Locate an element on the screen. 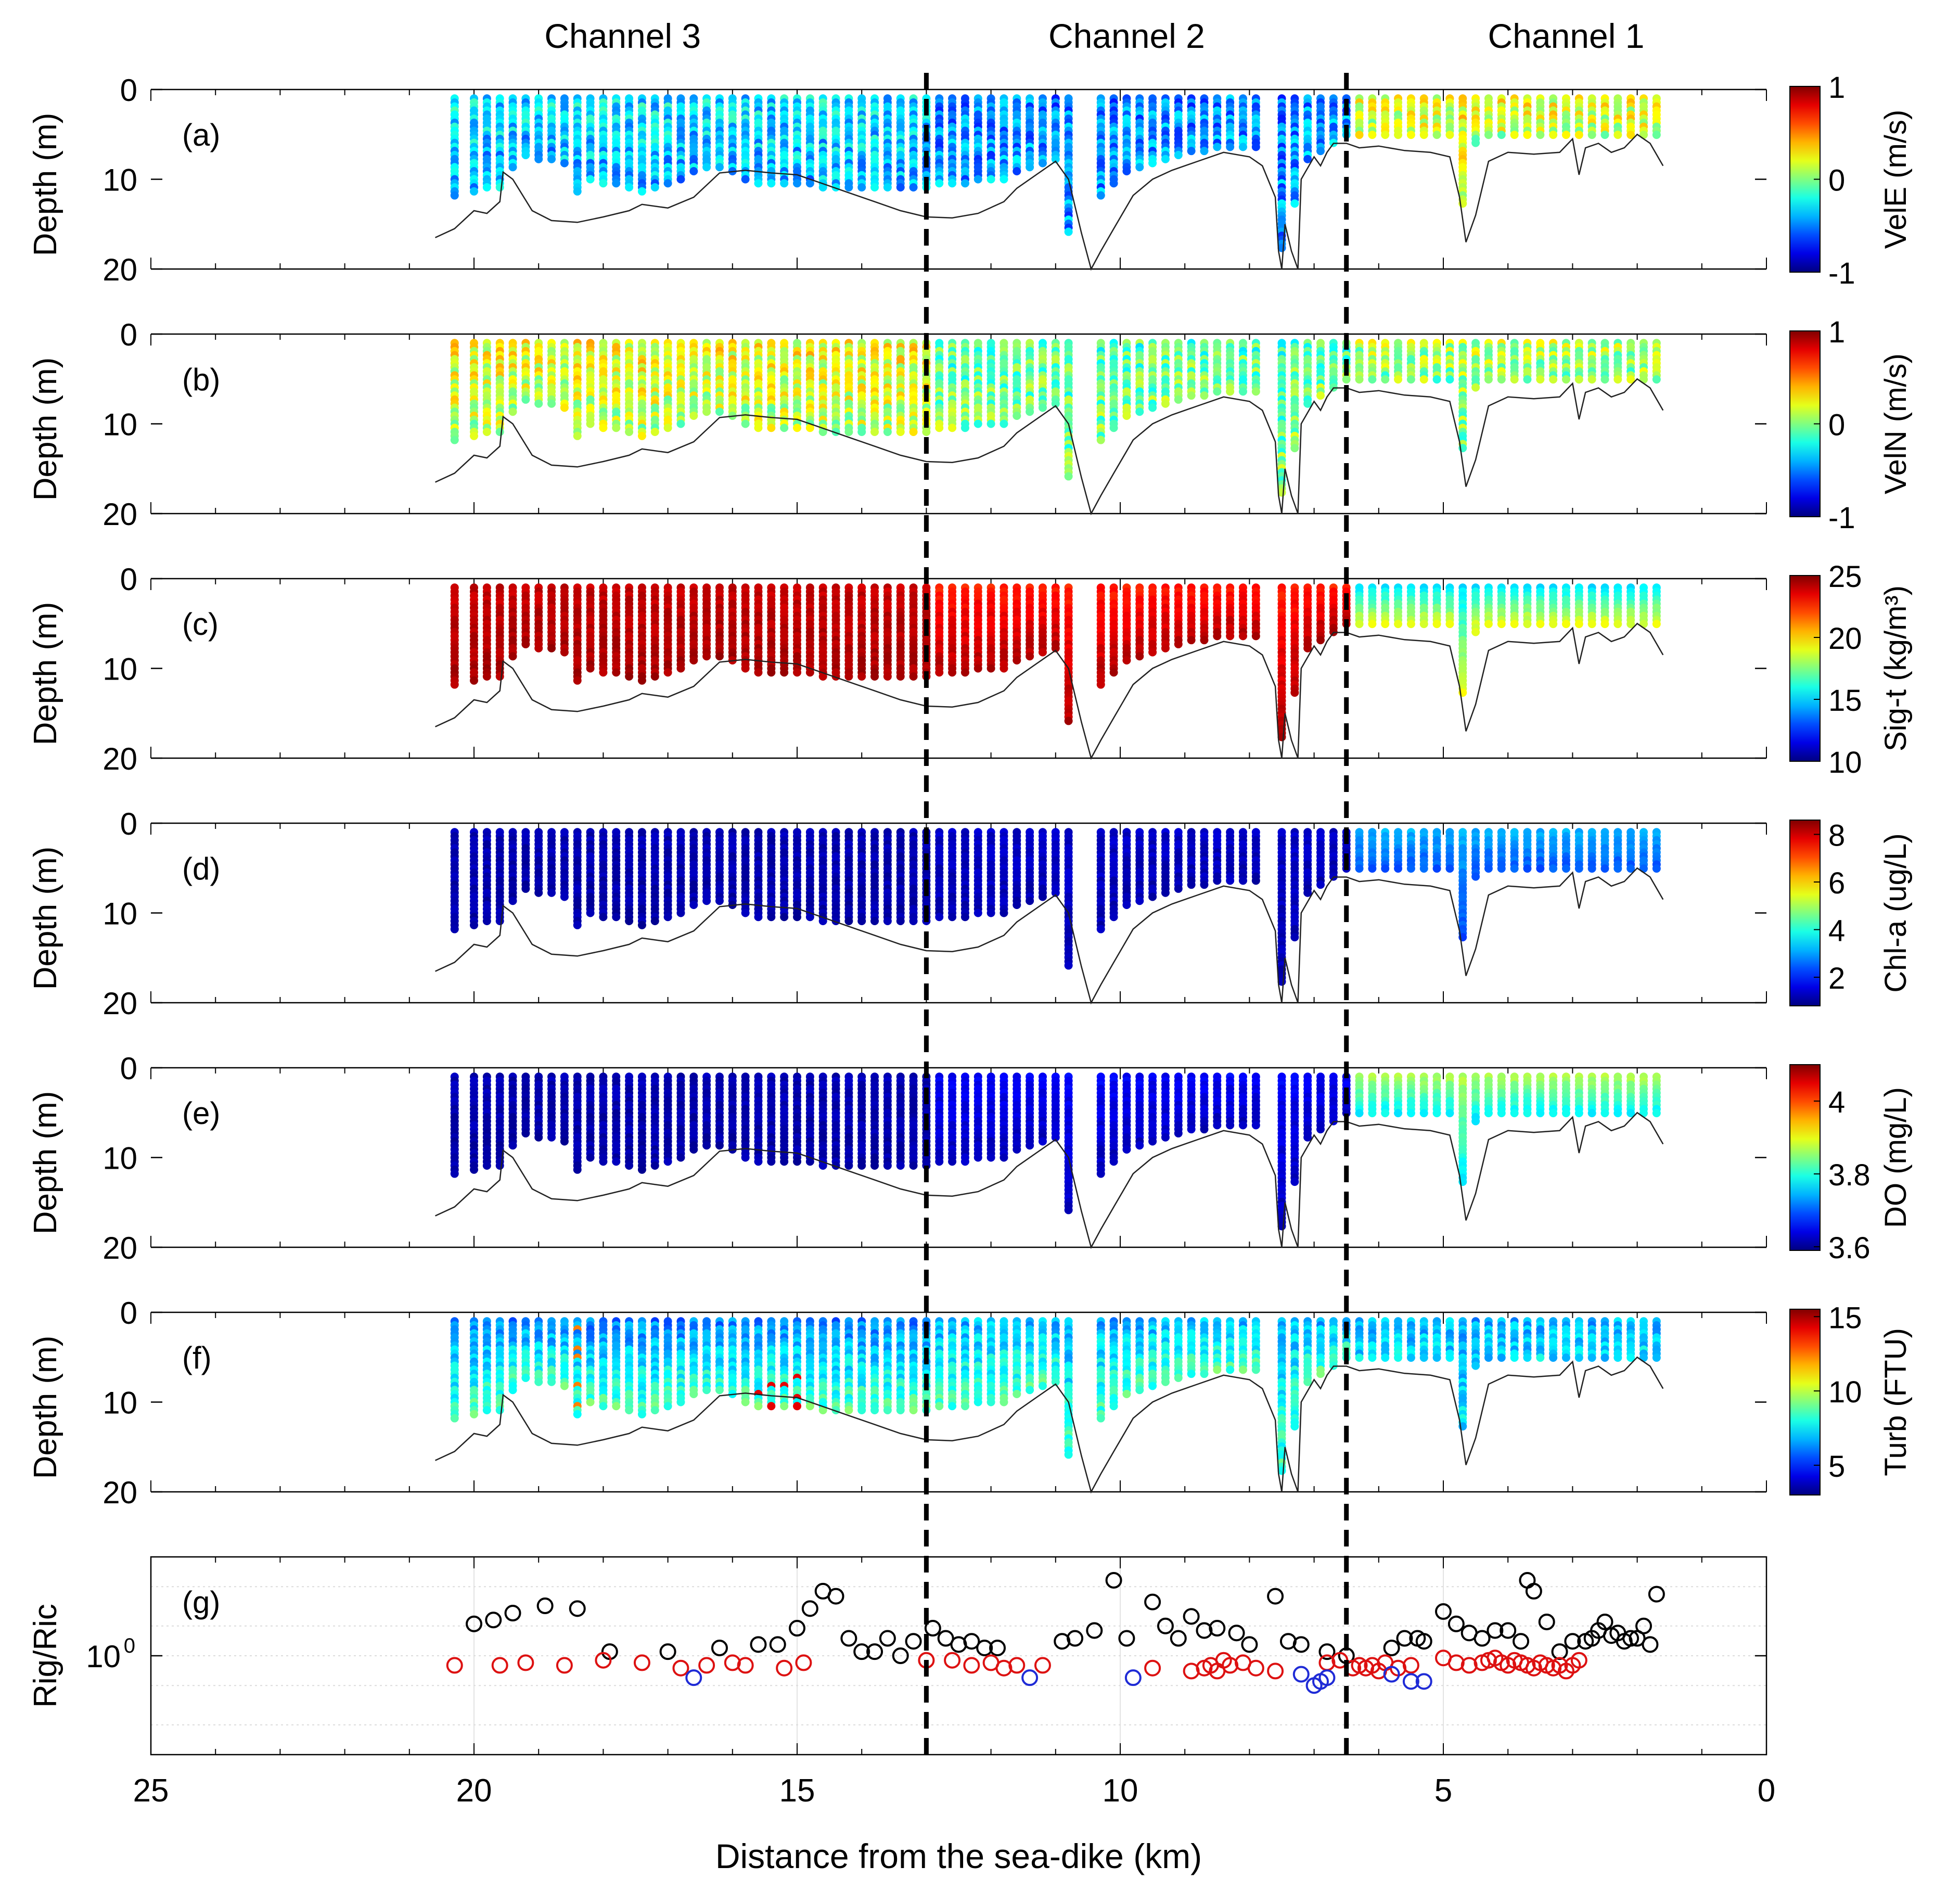  depth-axis-label: Depth (m) is located at coordinates (45, 674).